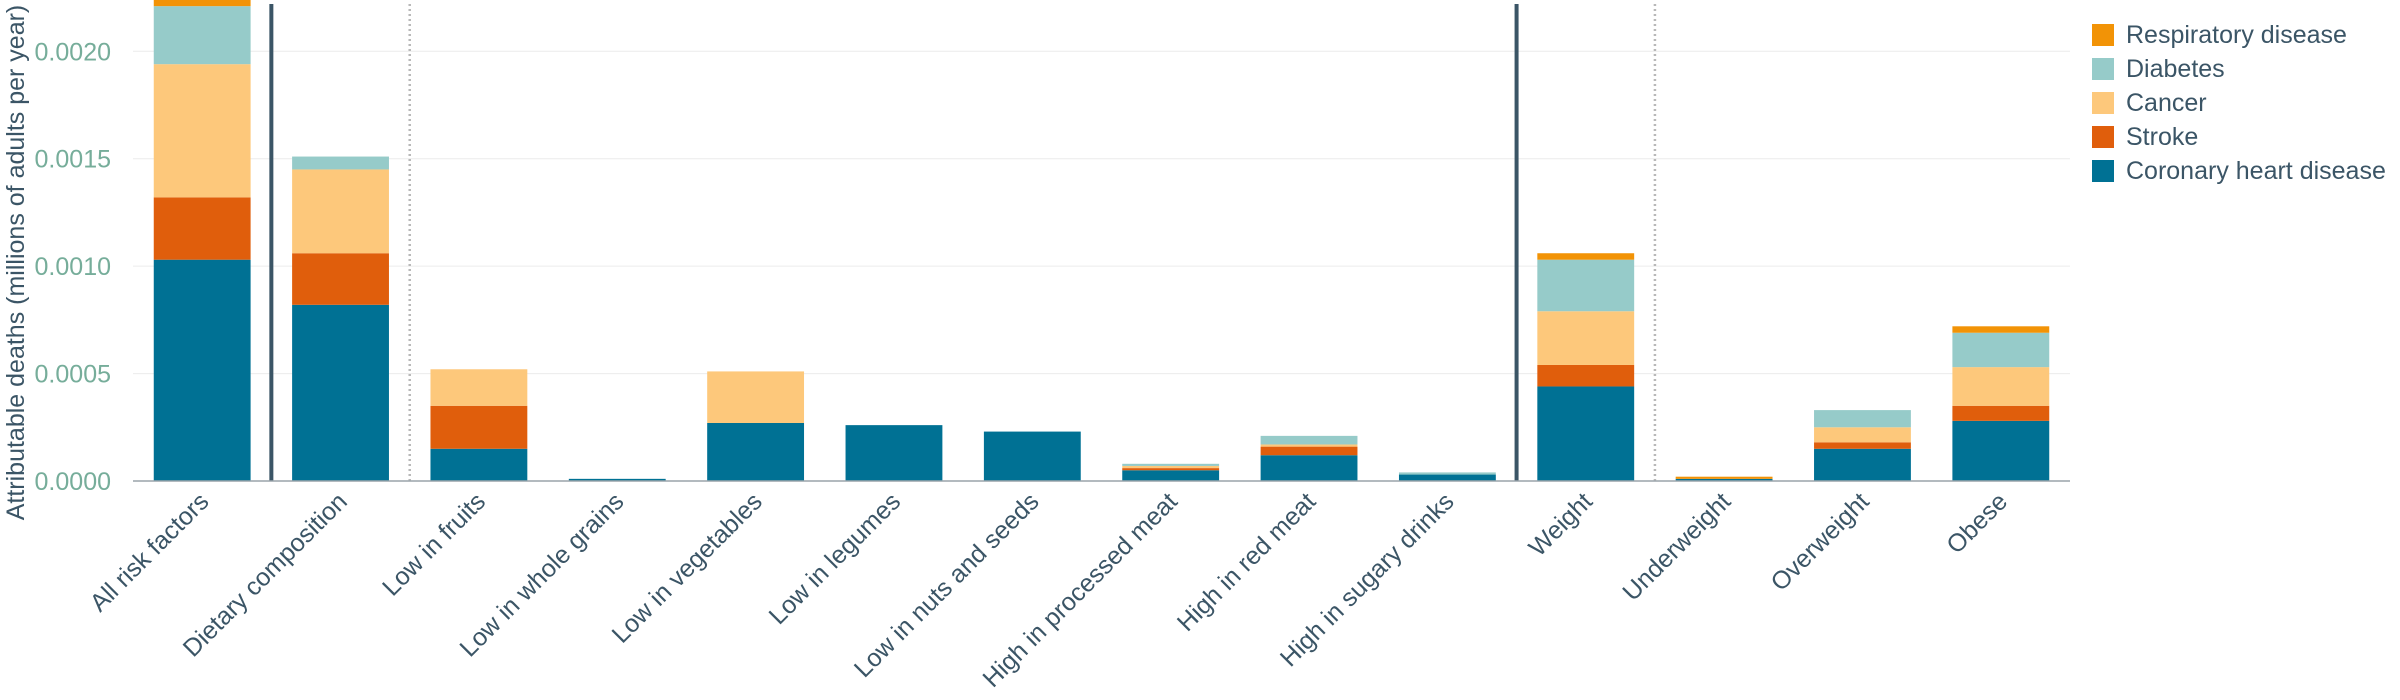 The height and width of the screenshot is (700, 2400). Describe the element at coordinates (2162, 137) in the screenshot. I see `legend-label: Stroke` at that location.